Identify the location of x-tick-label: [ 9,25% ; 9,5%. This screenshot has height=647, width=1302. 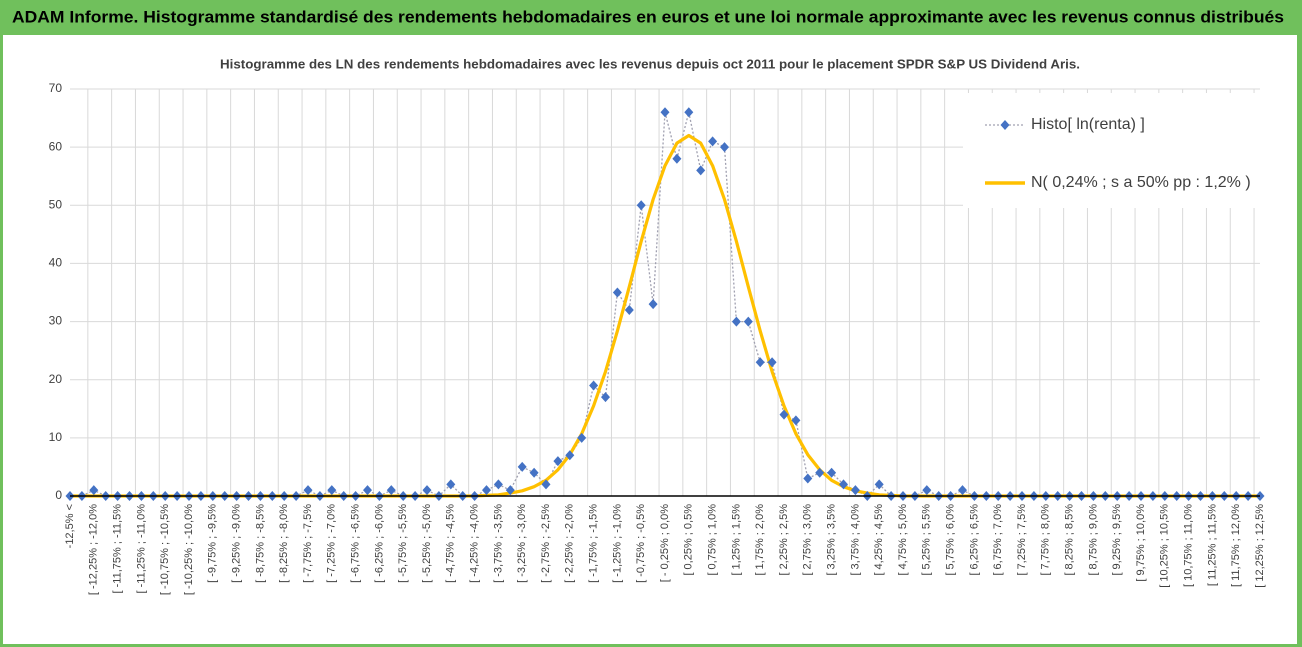
(1117, 540).